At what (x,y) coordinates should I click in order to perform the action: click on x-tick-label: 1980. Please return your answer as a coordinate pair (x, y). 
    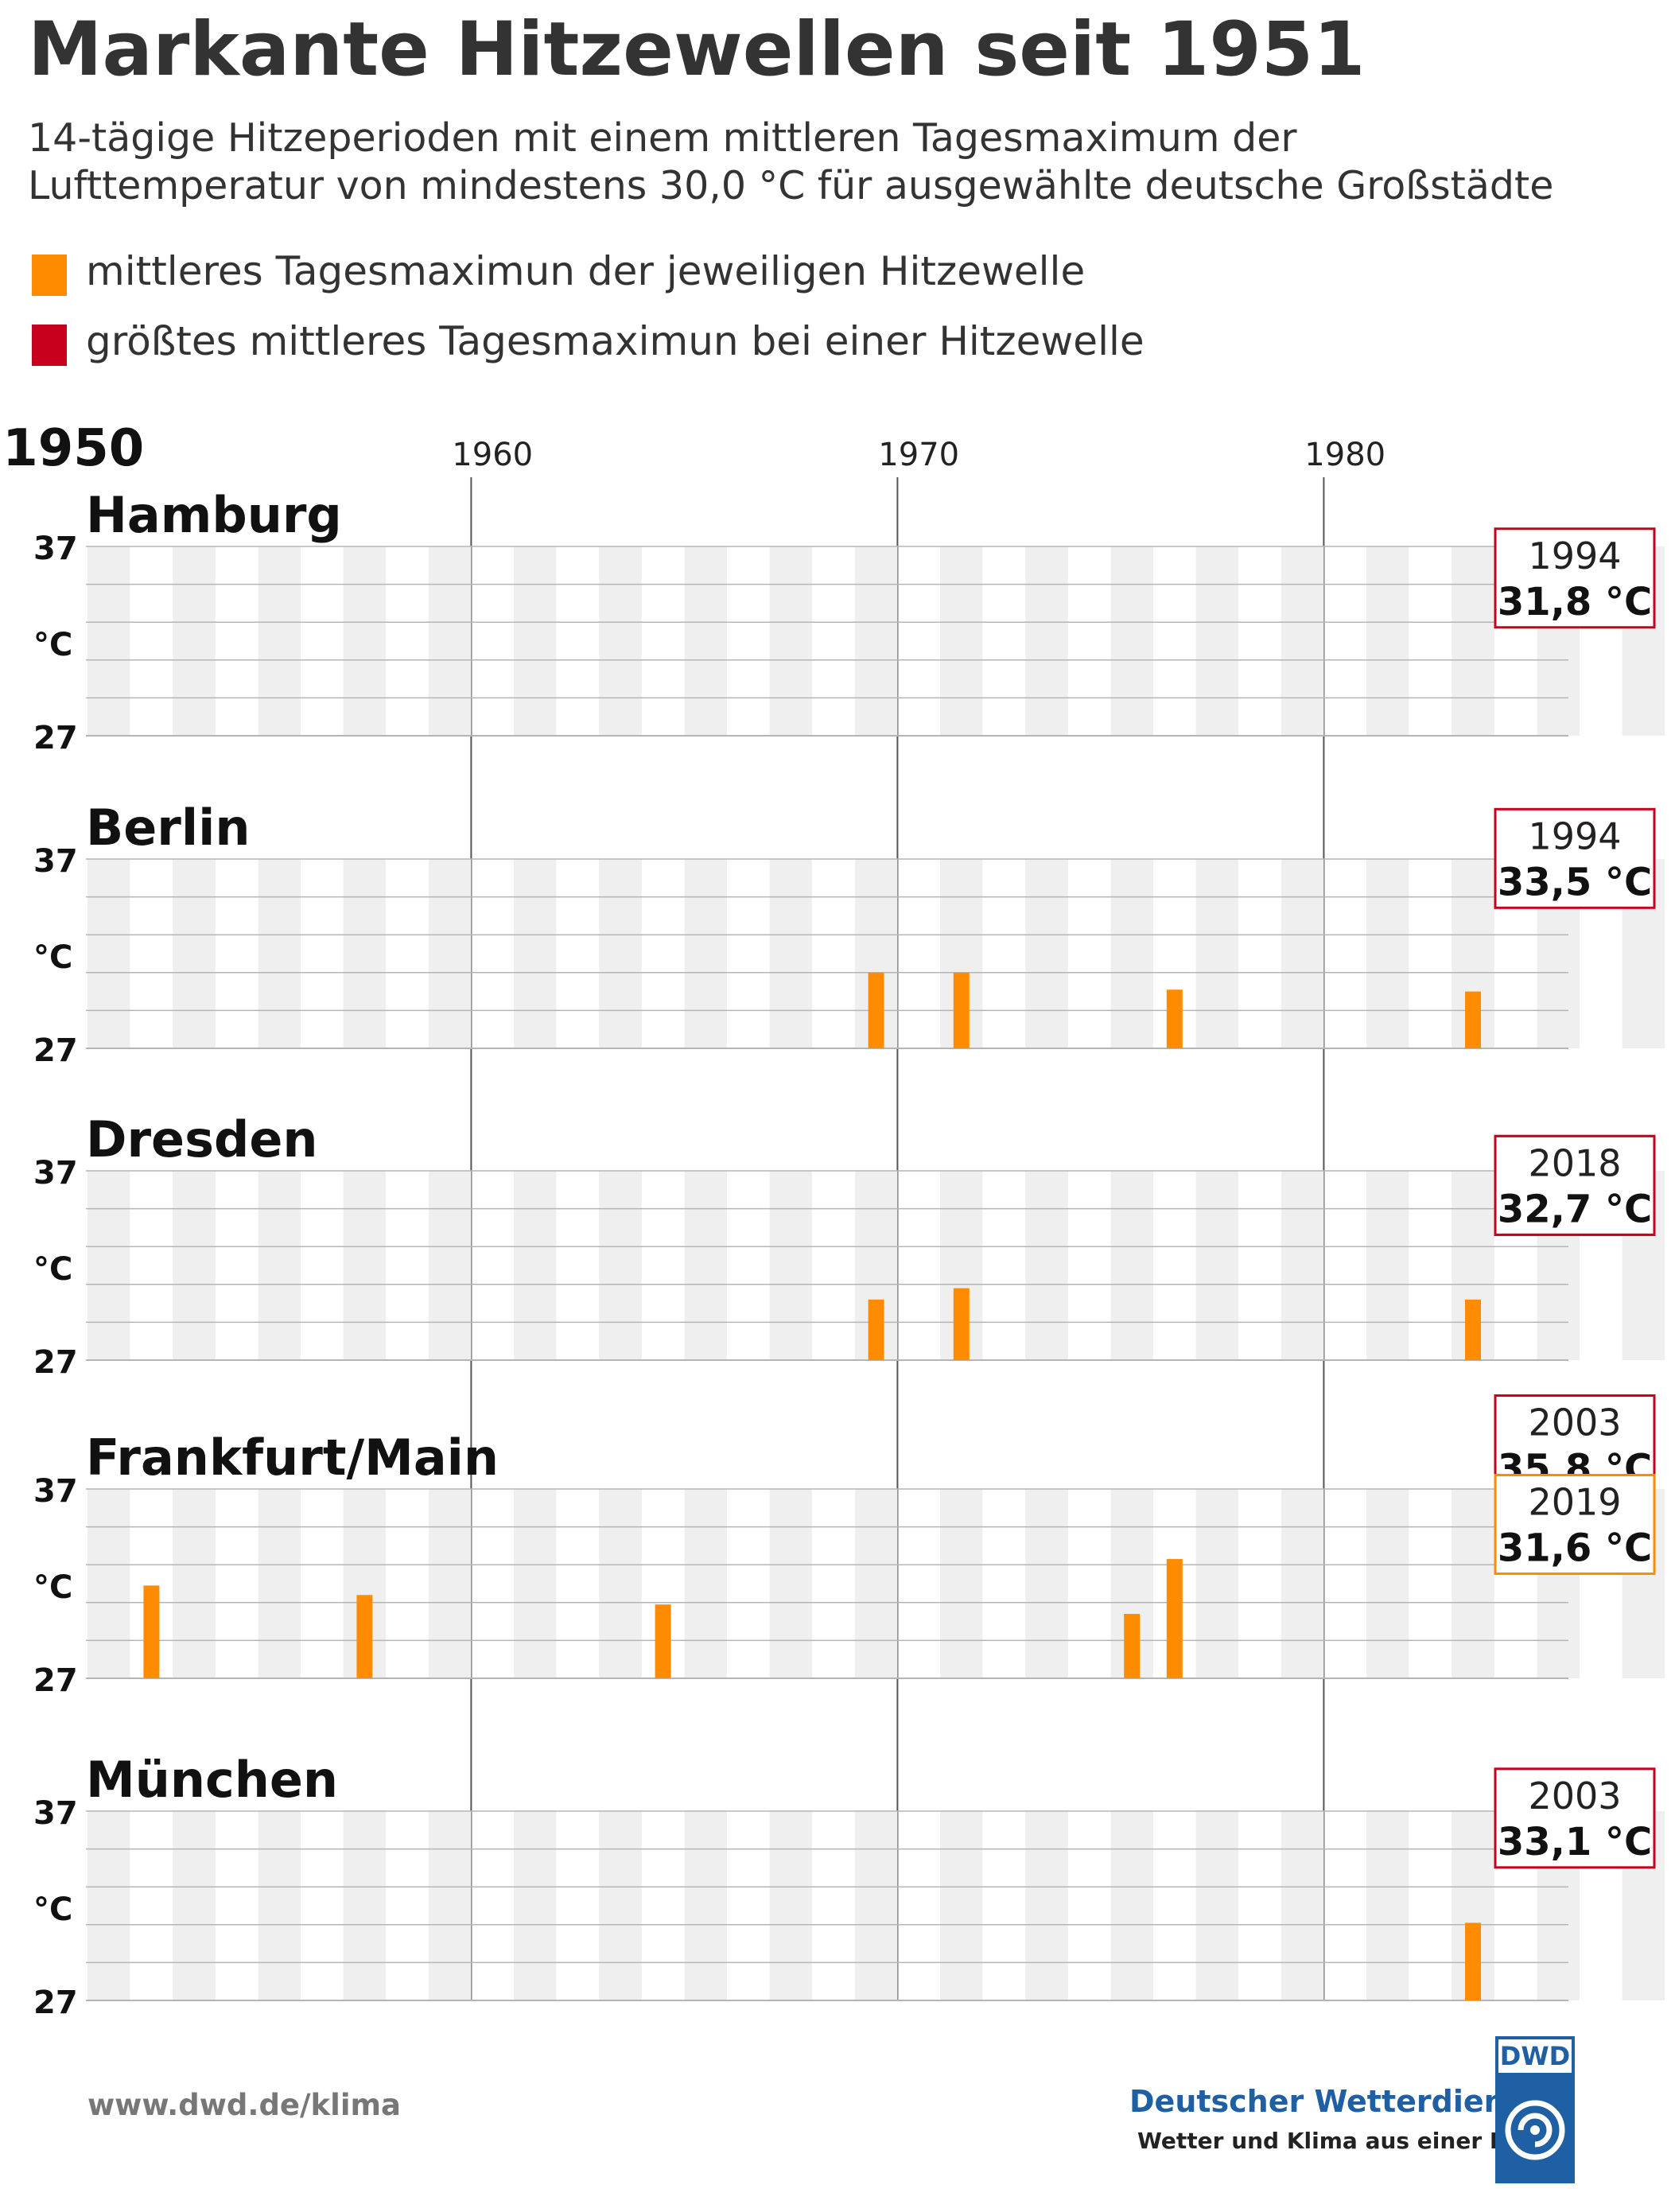
    Looking at the image, I should click on (1344, 455).